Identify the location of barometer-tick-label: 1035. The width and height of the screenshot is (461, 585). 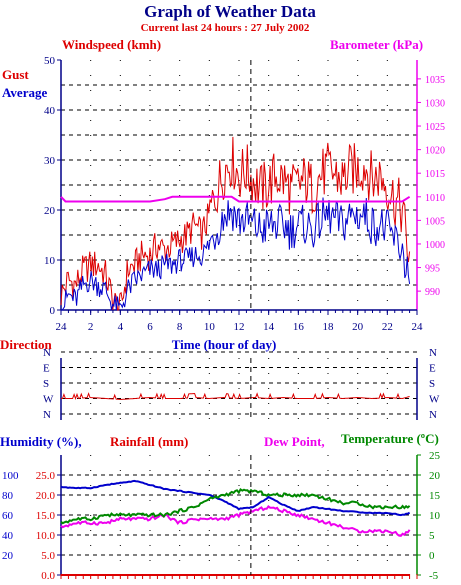
(435, 80).